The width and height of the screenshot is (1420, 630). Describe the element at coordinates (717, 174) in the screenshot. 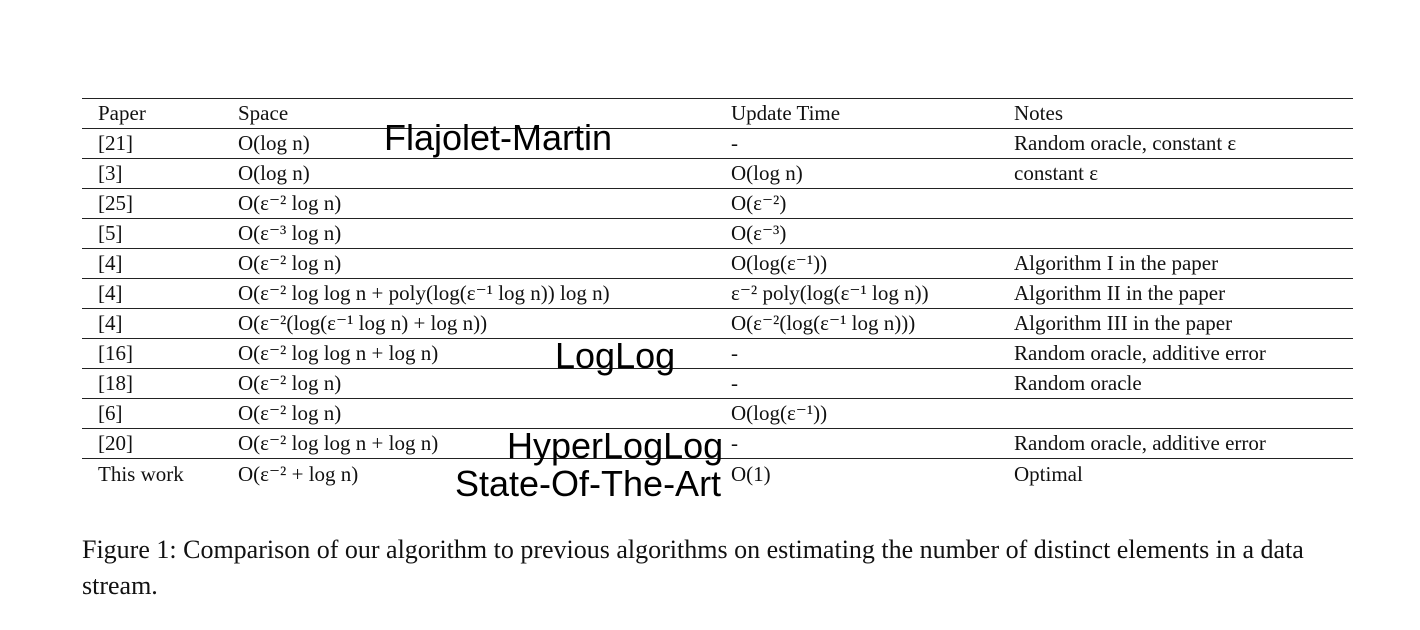

I see `table-row: [3] O(log n) O(log n) constant ε` at that location.